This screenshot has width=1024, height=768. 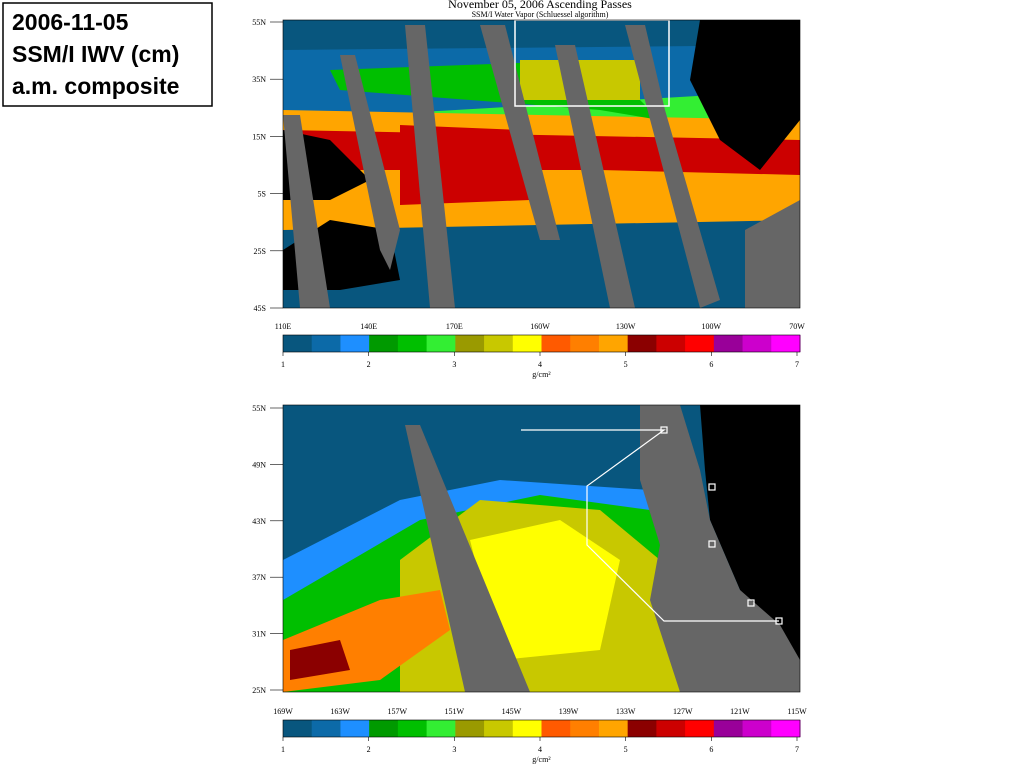 What do you see at coordinates (454, 326) in the screenshot?
I see `lon-label: 170E` at bounding box center [454, 326].